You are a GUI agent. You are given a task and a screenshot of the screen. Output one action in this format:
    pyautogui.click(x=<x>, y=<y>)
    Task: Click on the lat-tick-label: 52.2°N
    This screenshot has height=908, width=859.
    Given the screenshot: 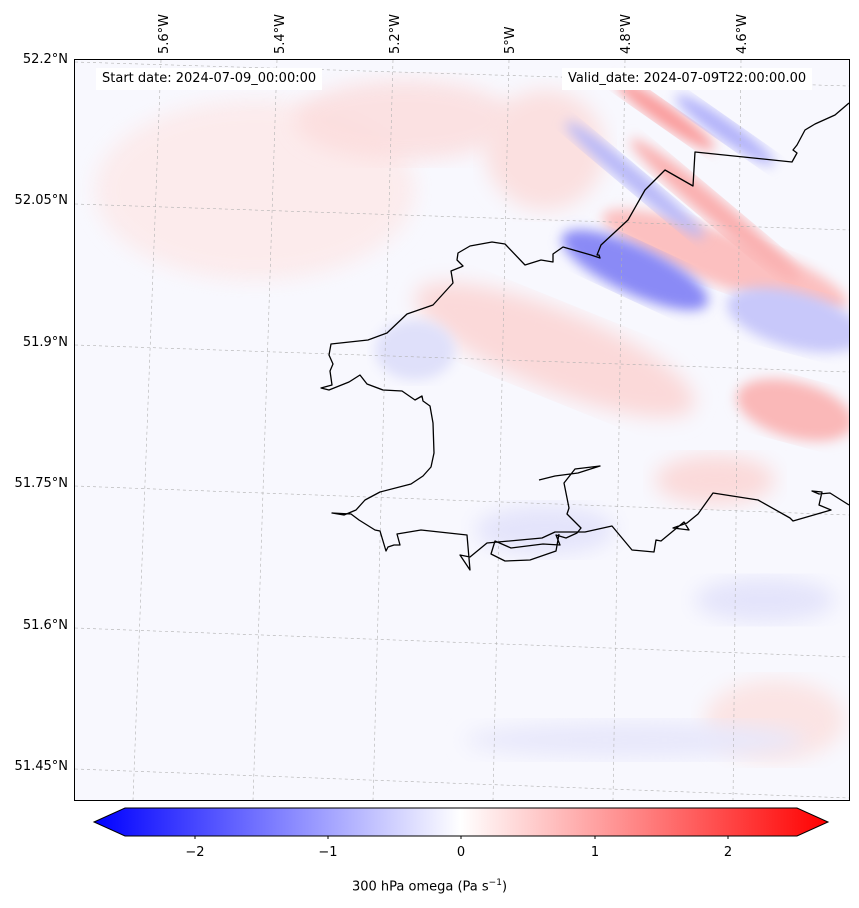 What is the action you would take?
    pyautogui.click(x=45, y=59)
    